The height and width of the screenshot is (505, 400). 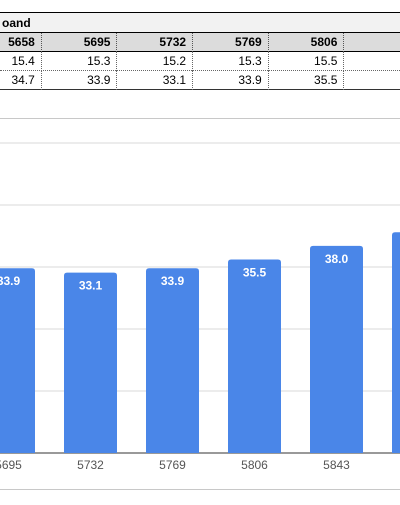 I want to click on column-header: 5806, so click(x=307, y=42).